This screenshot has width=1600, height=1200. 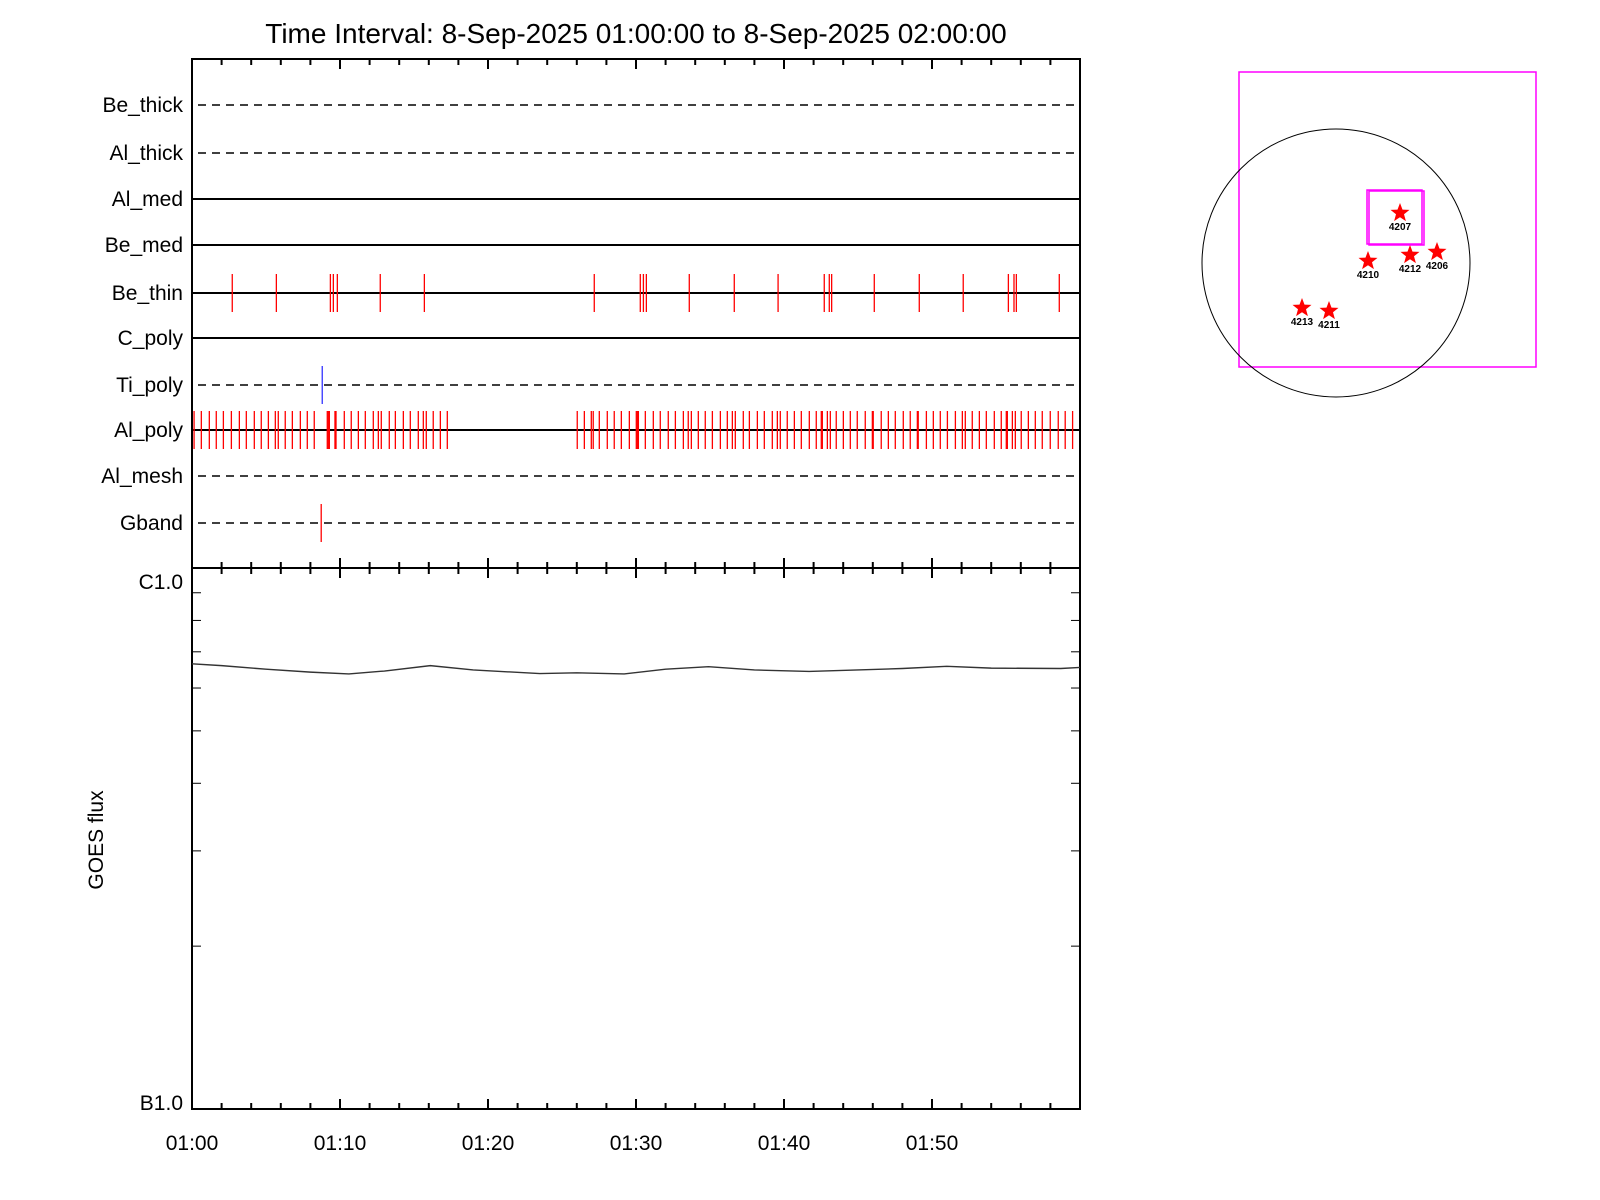 What do you see at coordinates (1302, 322) in the screenshot?
I see `ar-label: 4213` at bounding box center [1302, 322].